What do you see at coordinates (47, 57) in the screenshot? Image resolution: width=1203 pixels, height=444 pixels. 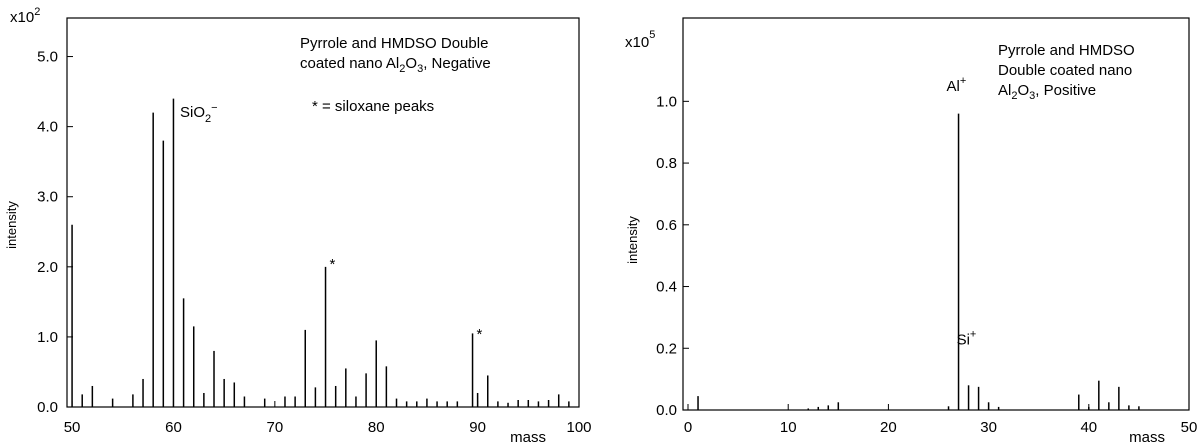 I see `left-y-tick-label: 5.0` at bounding box center [47, 57].